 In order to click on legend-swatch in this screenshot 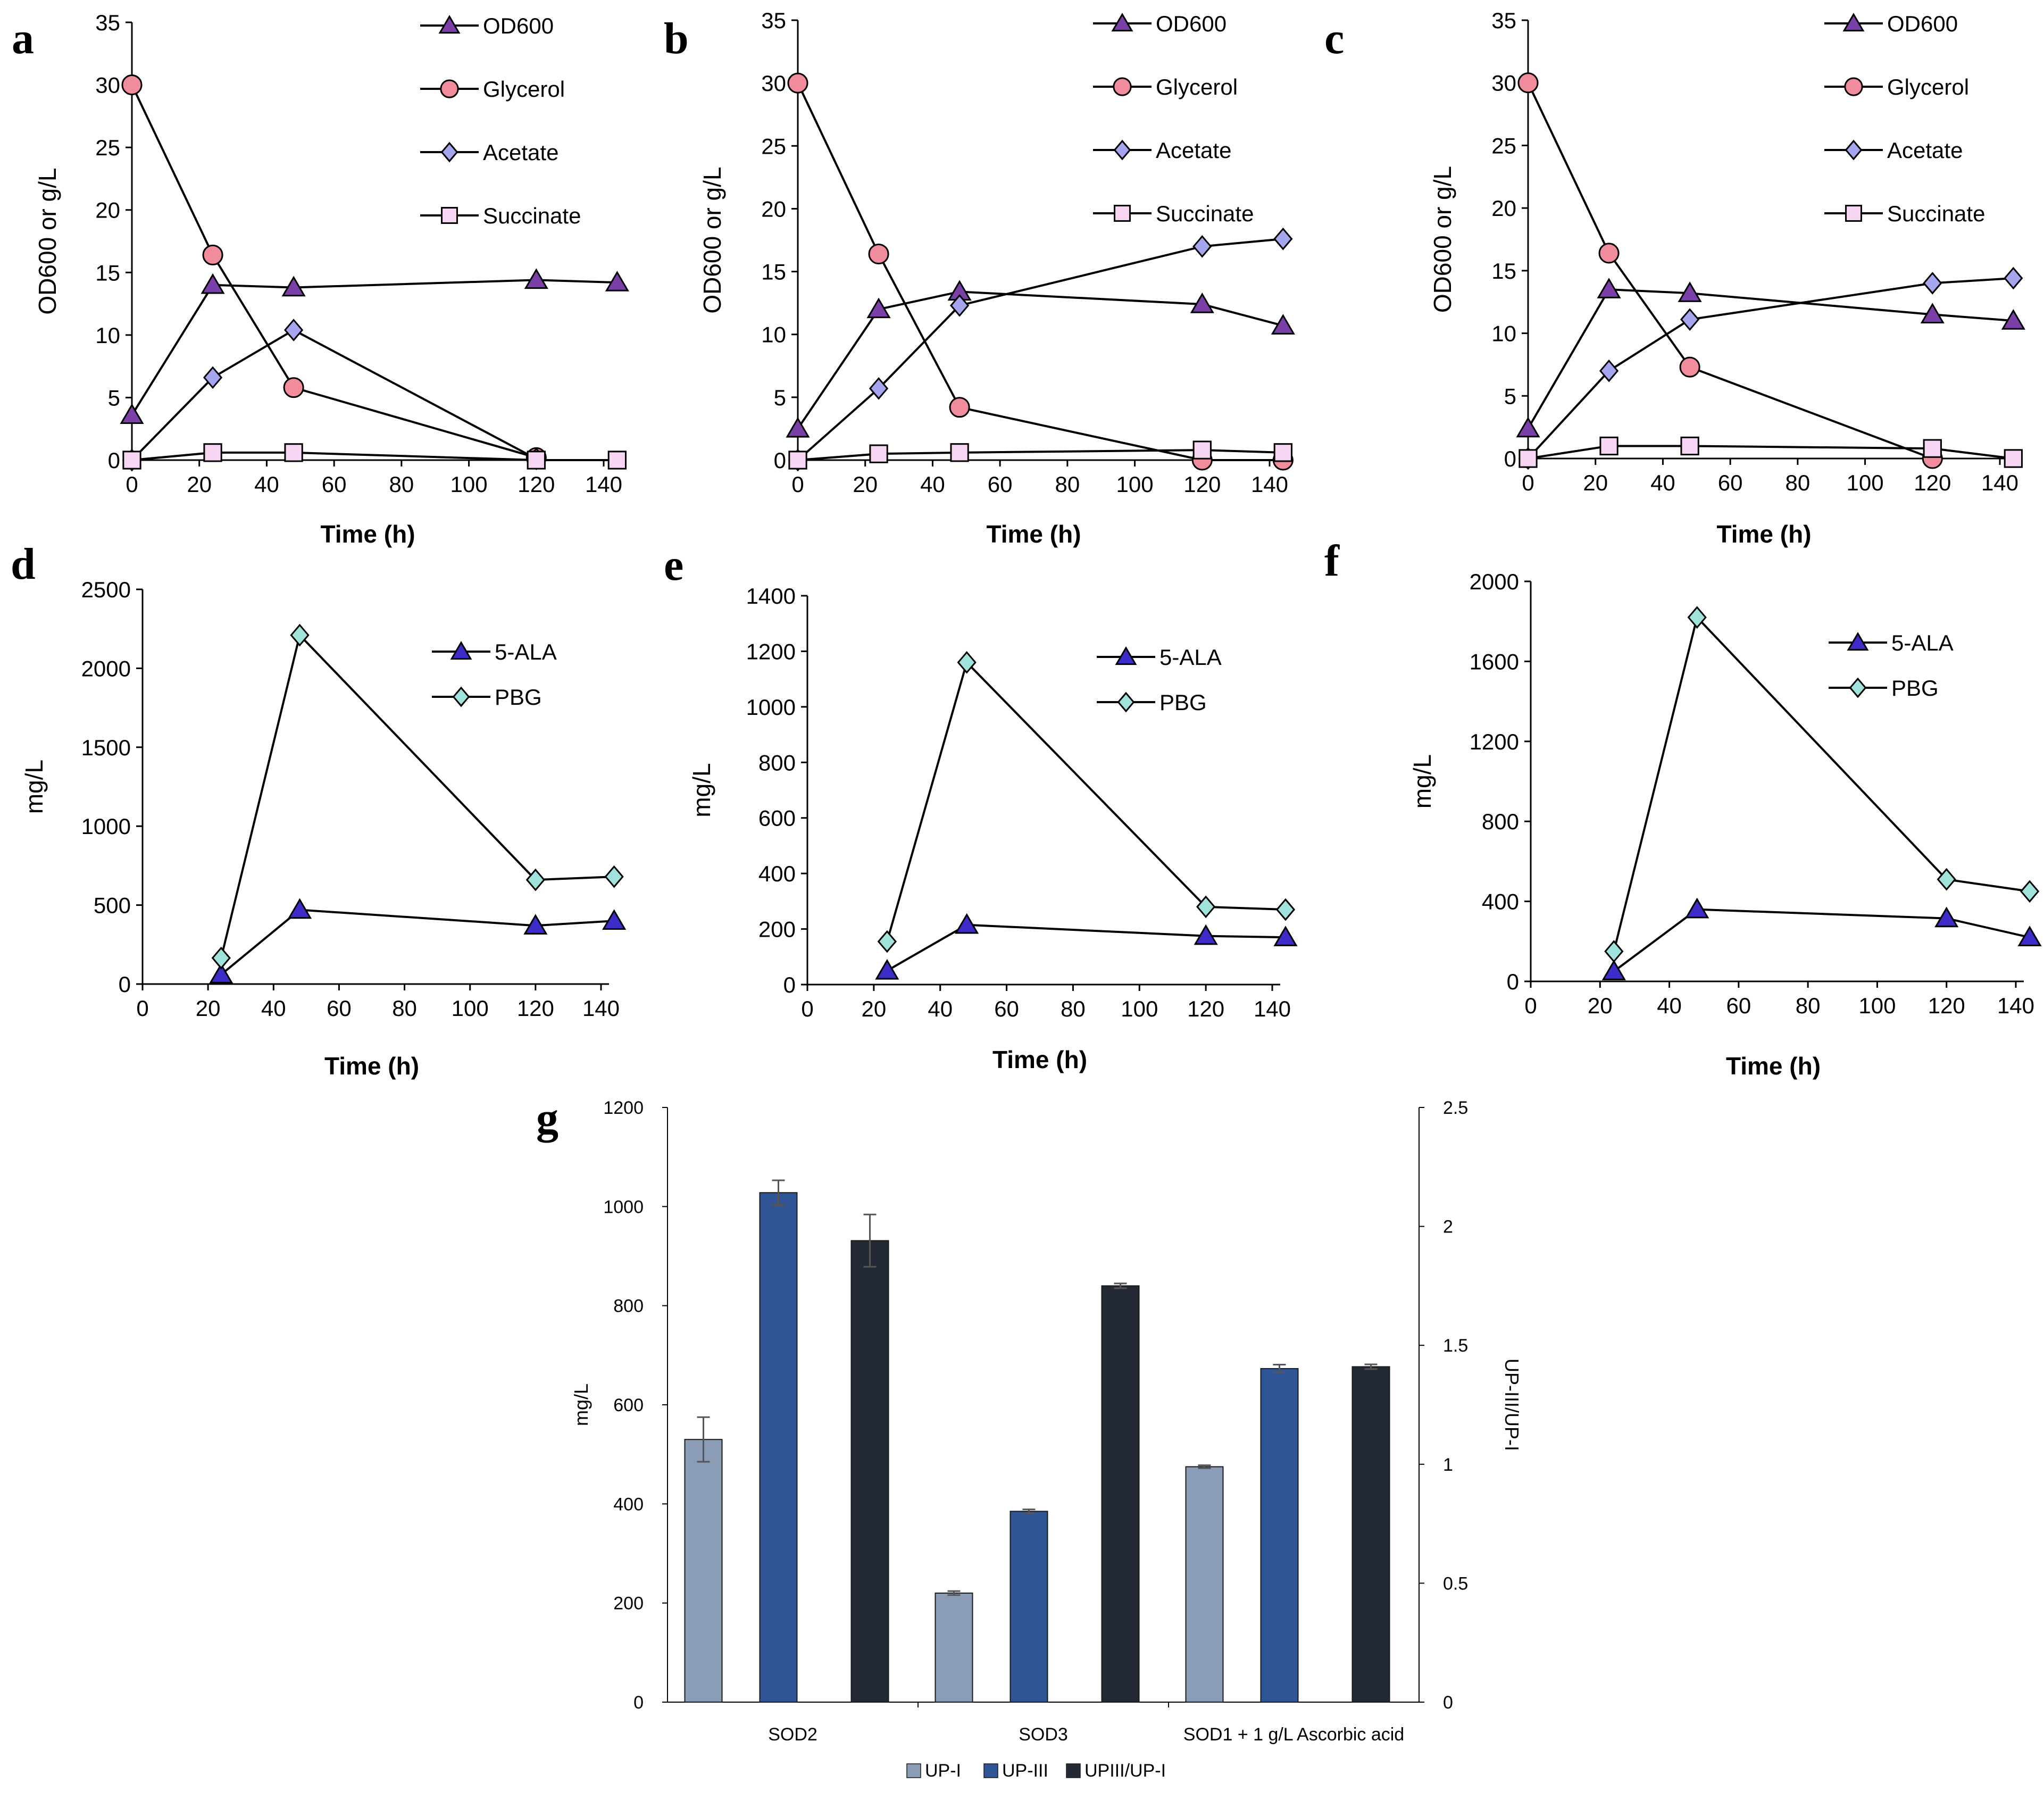, I will do `click(990, 1770)`.